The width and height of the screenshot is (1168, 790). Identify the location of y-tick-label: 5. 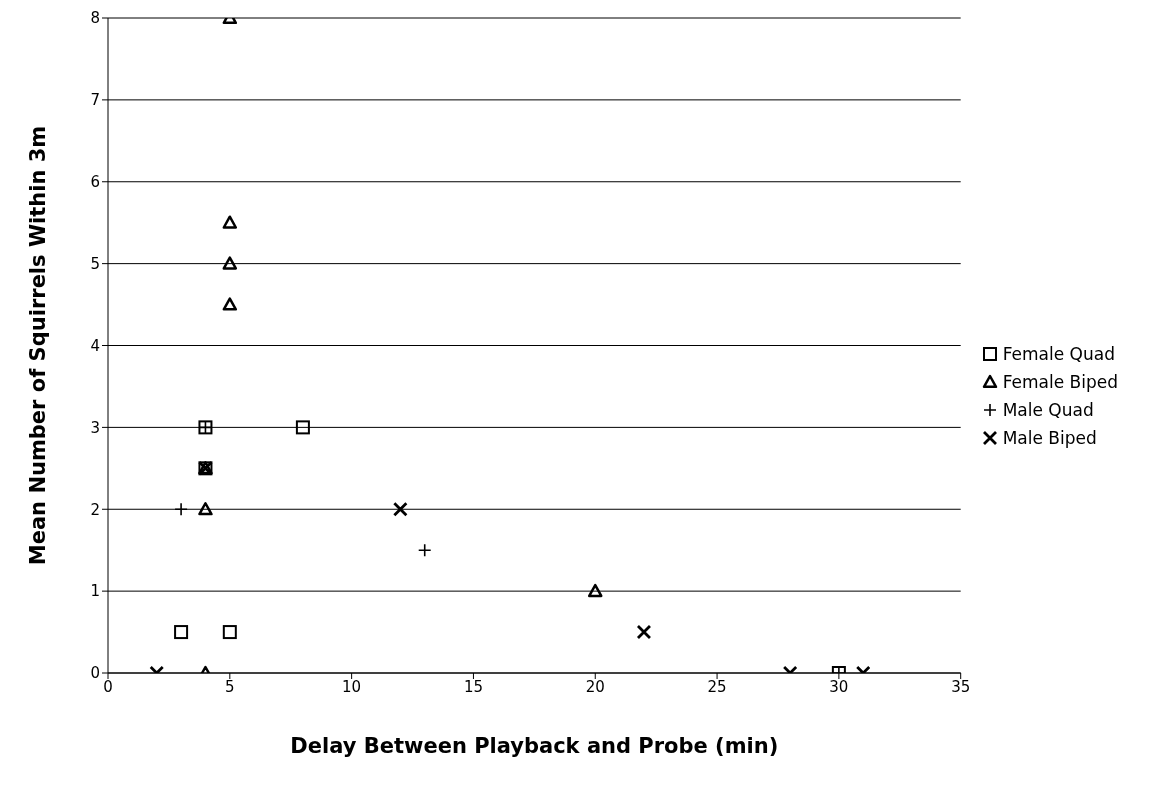
(95, 263).